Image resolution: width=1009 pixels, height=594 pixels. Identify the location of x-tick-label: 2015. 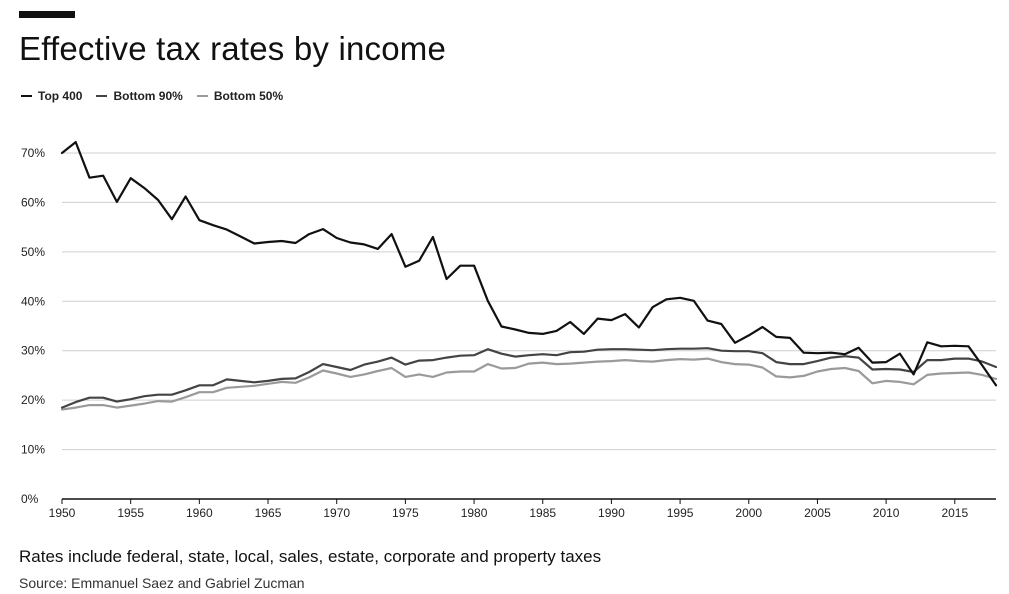
(954, 513).